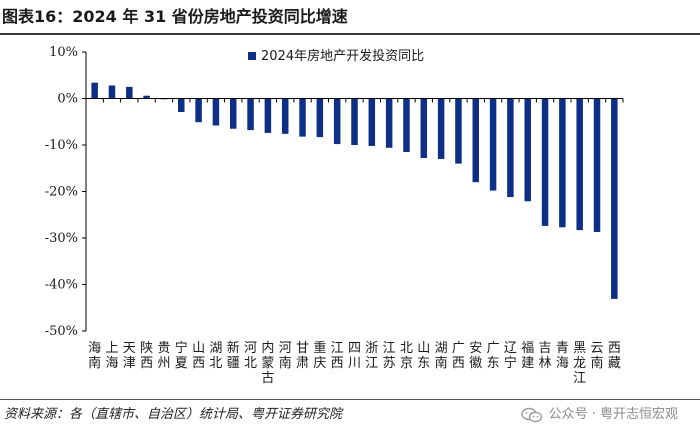 The width and height of the screenshot is (700, 431). Describe the element at coordinates (173, 414) in the screenshot. I see `source-note: 资料来源：各（直辖市、自治区）统计局、粤开证券研究院` at that location.